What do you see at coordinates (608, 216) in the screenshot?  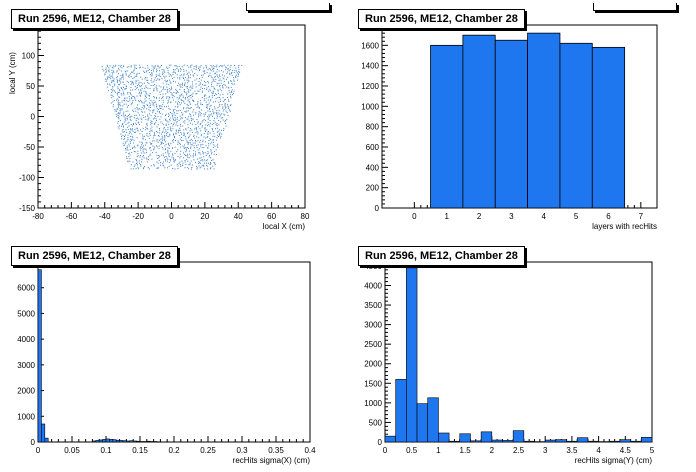 I see `x-tick-label: 6` at bounding box center [608, 216].